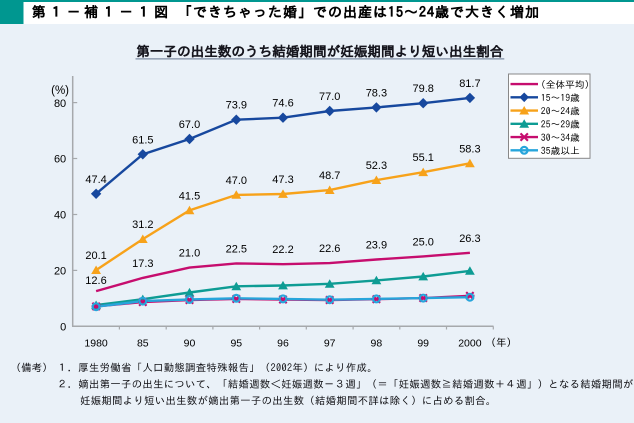  I want to click on svg-text: 20, so click(60, 272).